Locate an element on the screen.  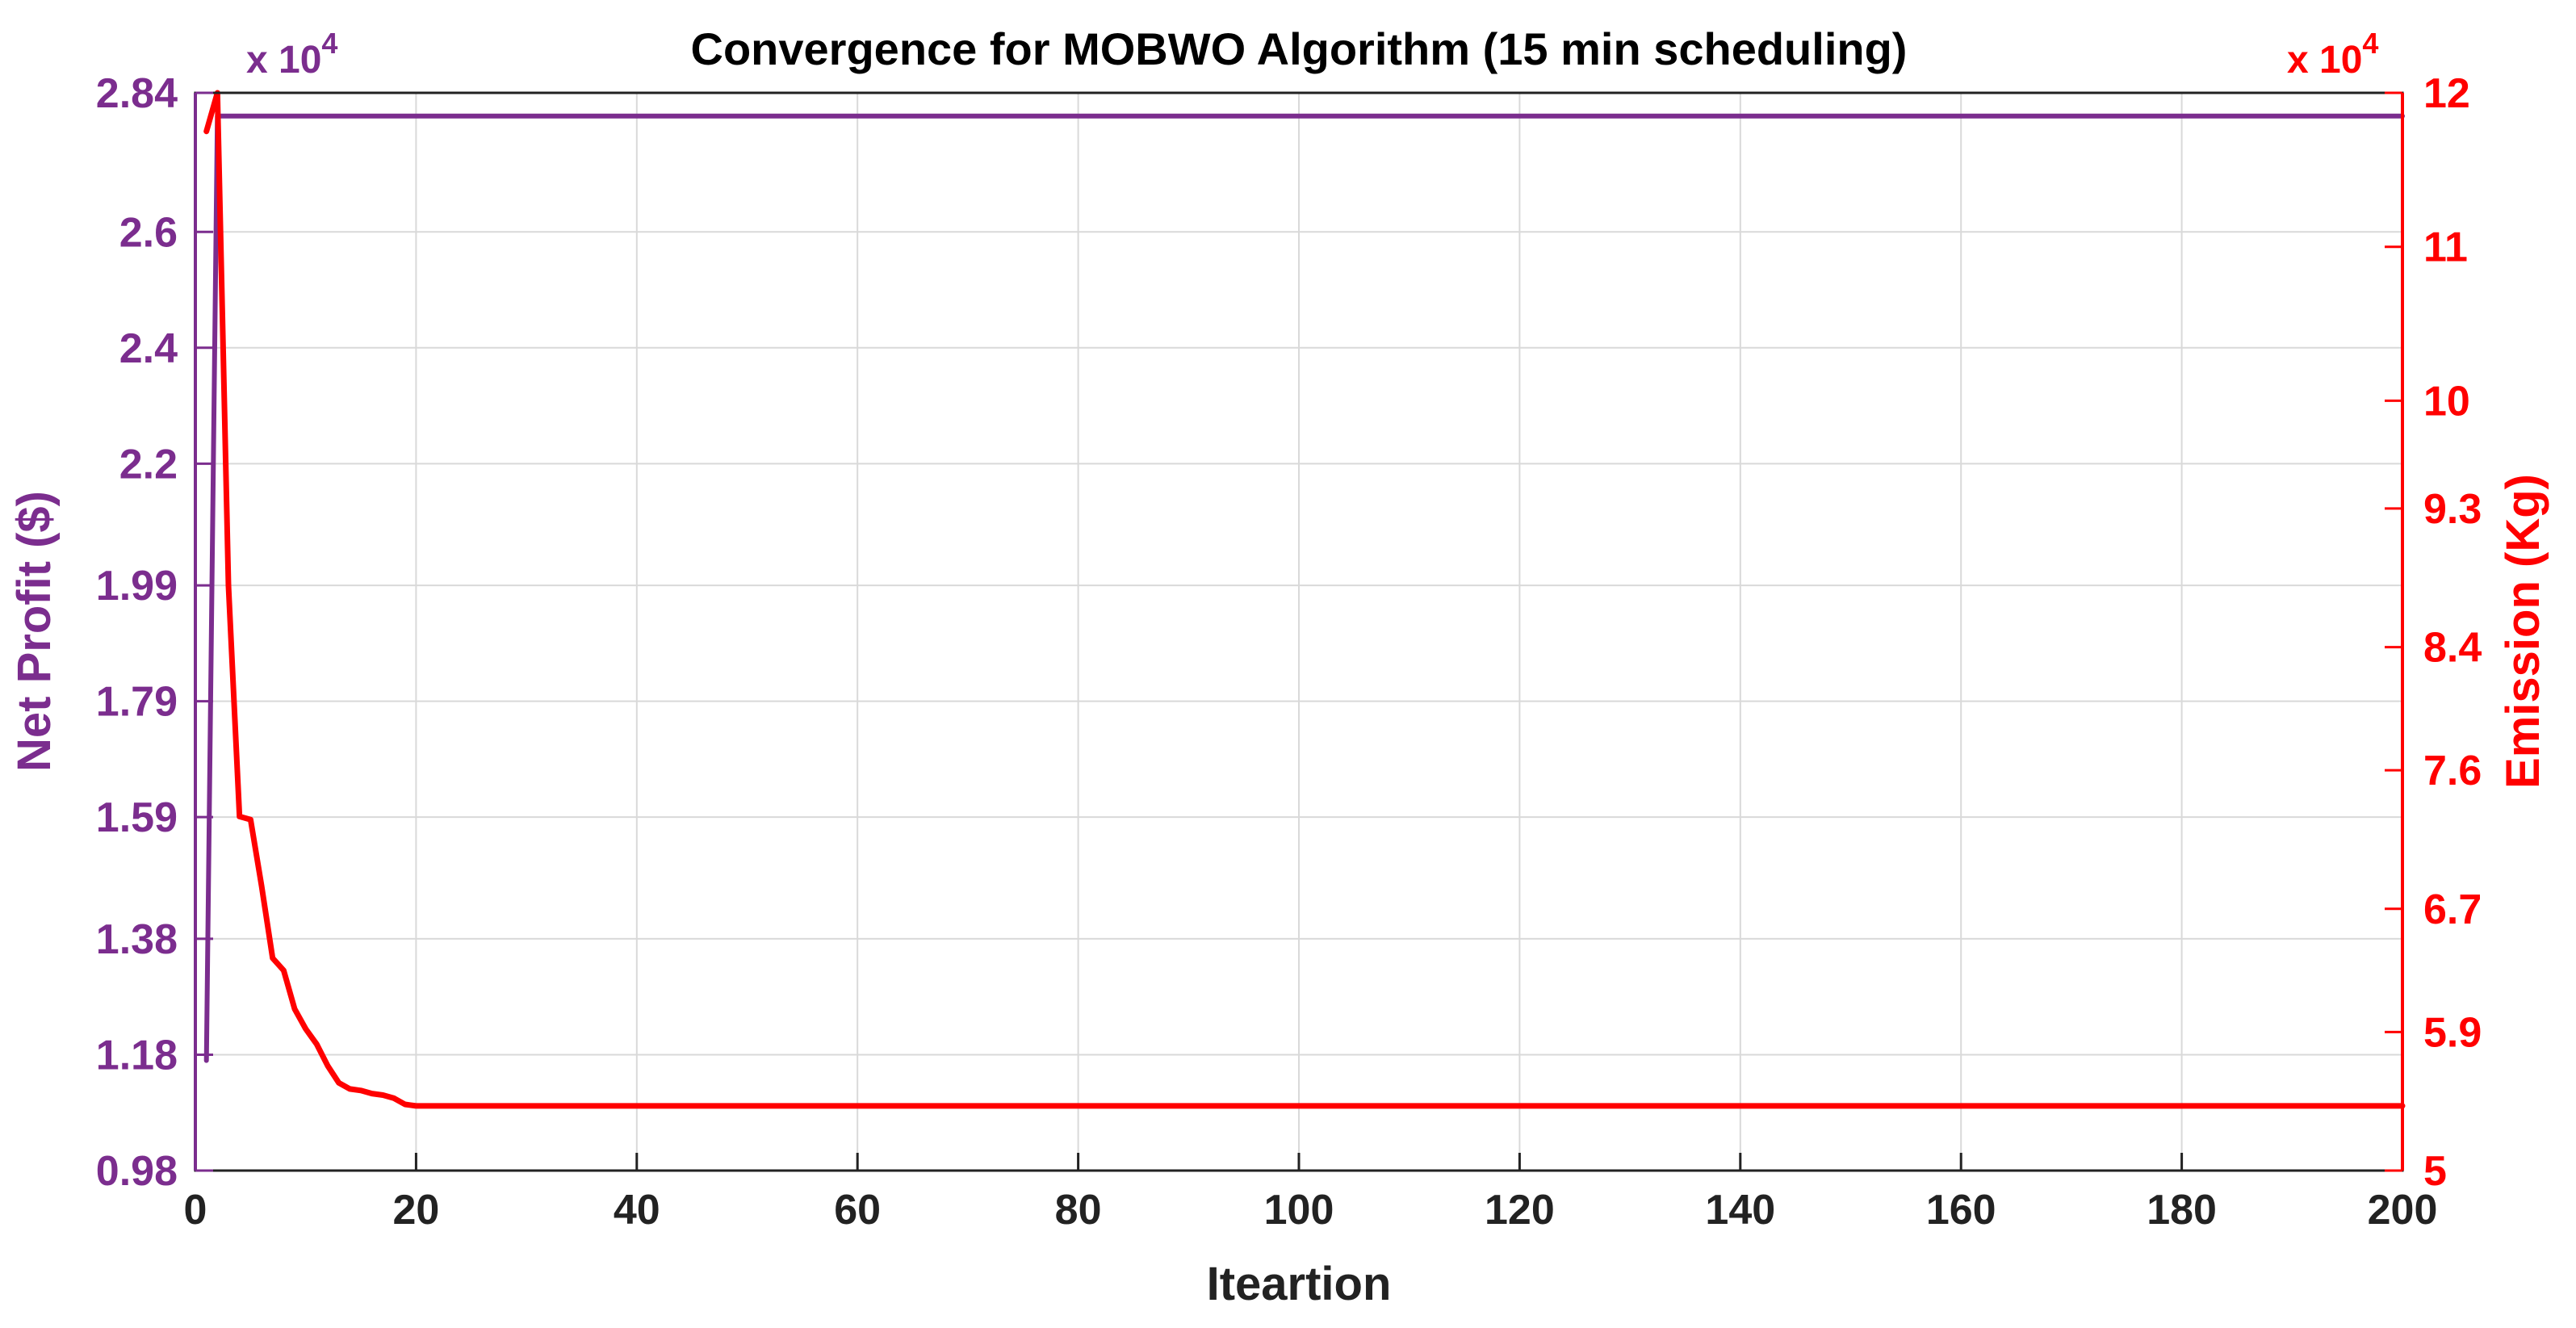
left-axis-exponent: x 104 is located at coordinates (291, 55).